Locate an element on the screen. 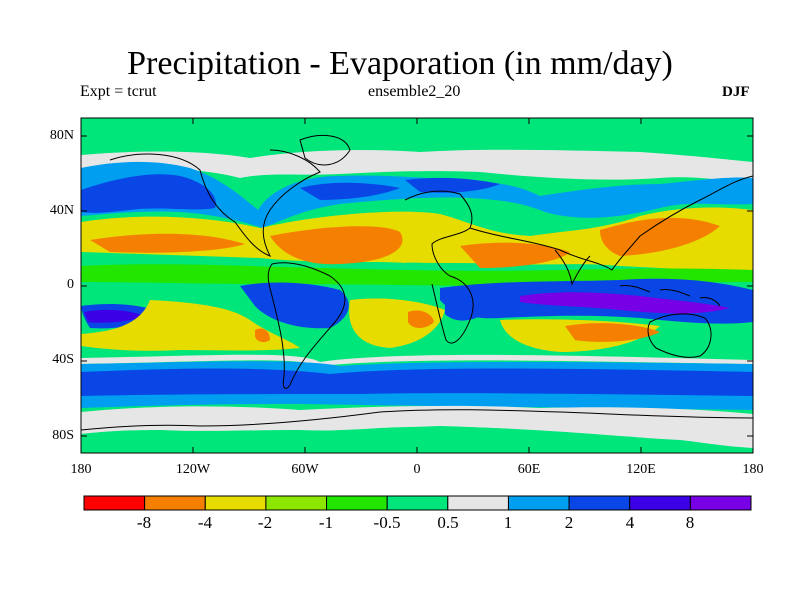 The width and height of the screenshot is (800, 600). lat-label-0: 0 is located at coordinates (70, 284).